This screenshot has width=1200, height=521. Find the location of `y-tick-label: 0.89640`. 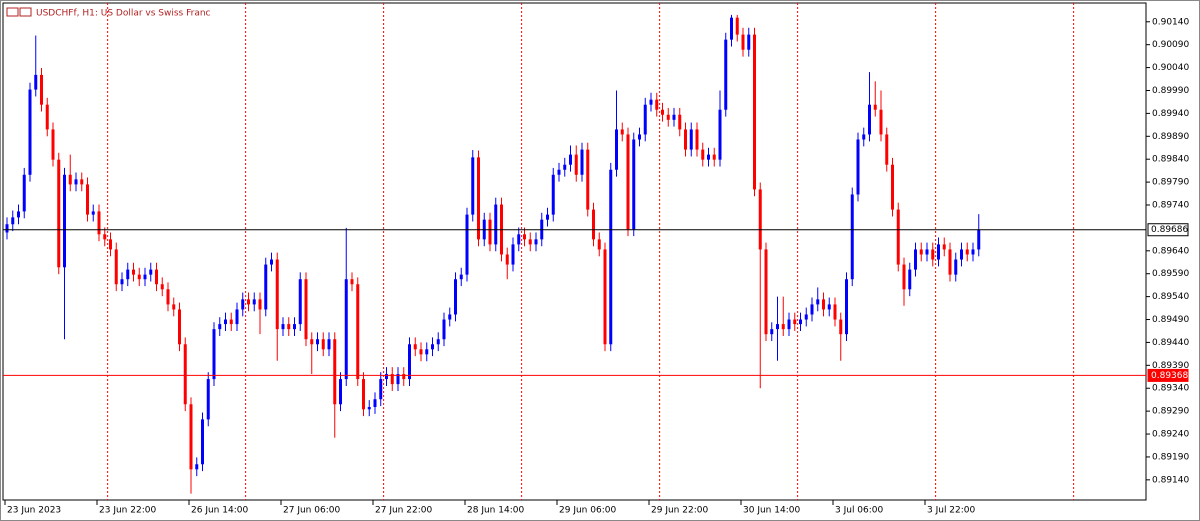

y-tick-label: 0.89640 is located at coordinates (1170, 251).